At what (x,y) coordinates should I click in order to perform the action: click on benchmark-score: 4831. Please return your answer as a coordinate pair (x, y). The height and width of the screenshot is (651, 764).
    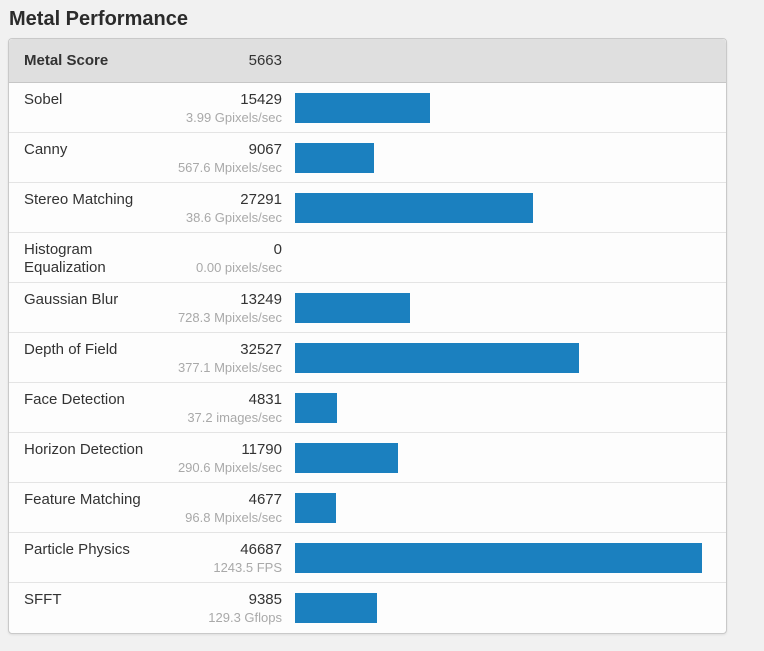
    Looking at the image, I should click on (265, 399).